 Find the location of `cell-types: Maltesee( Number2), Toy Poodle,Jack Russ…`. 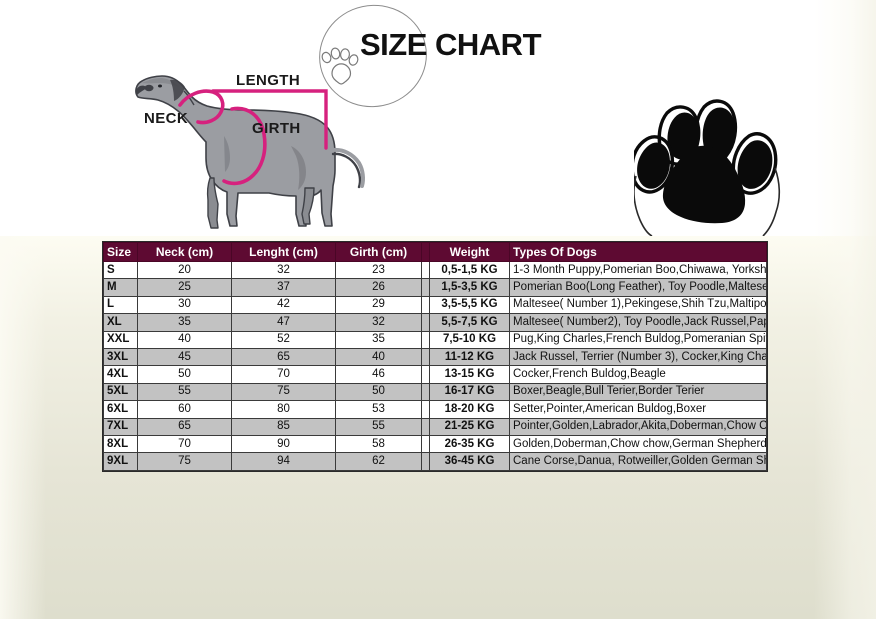

cell-types: Maltesee( Number2), Toy Poodle,Jack Russ… is located at coordinates (638, 322).